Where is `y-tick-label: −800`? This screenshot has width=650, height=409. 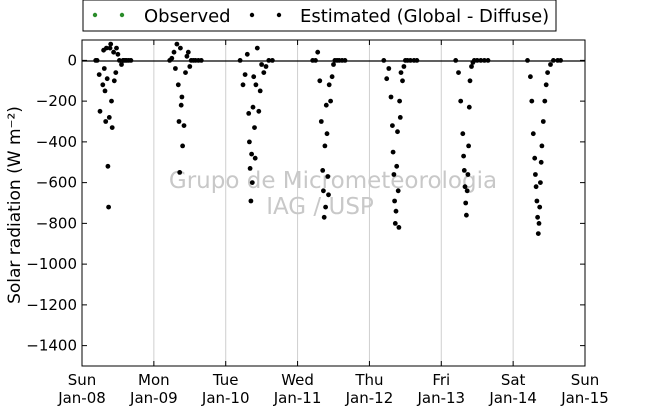
y-tick-label: −800 is located at coordinates (56, 223).